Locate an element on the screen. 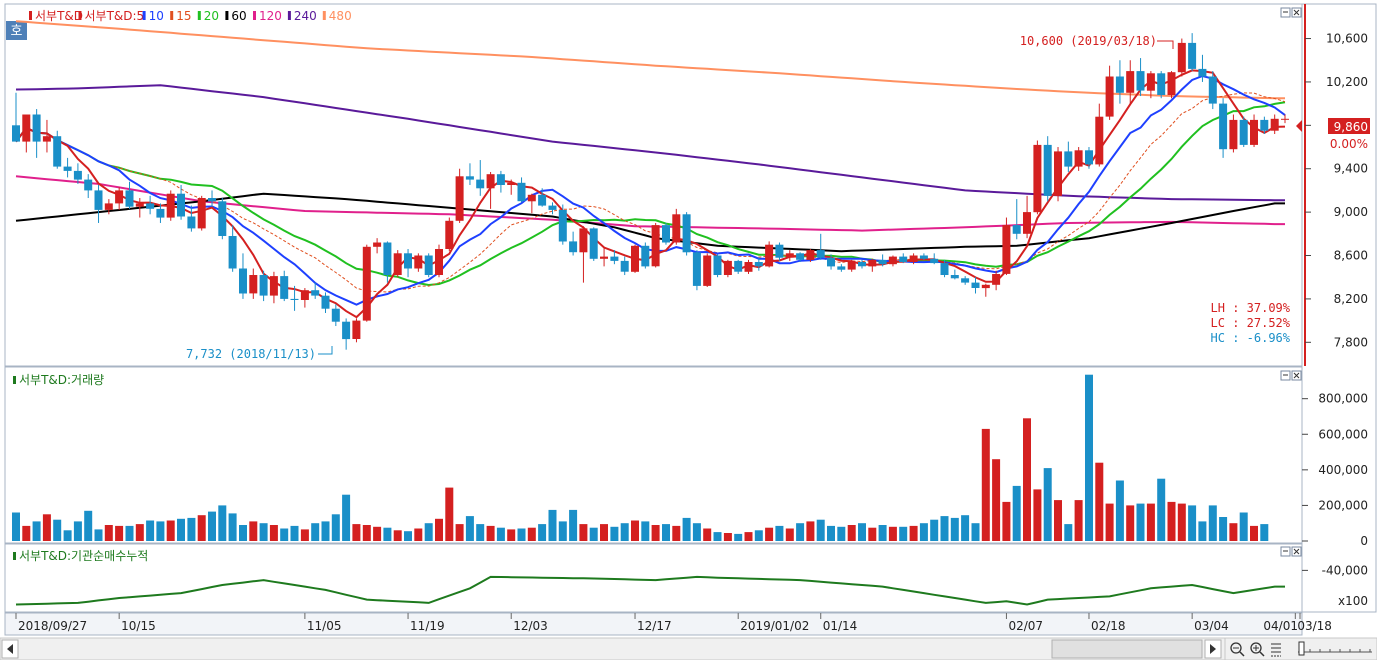 The height and width of the screenshot is (663, 1377). volume-tick-label: 400,000 is located at coordinates (1343, 470).